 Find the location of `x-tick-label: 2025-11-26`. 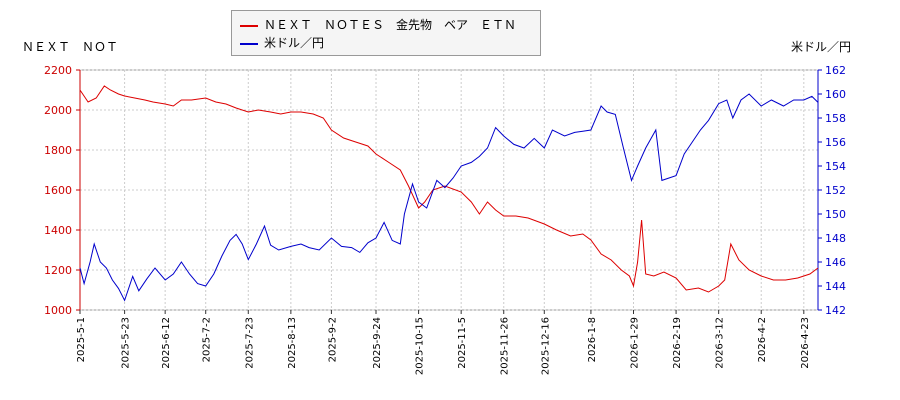

x-tick-label: 2025-11-26 is located at coordinates (505, 346).